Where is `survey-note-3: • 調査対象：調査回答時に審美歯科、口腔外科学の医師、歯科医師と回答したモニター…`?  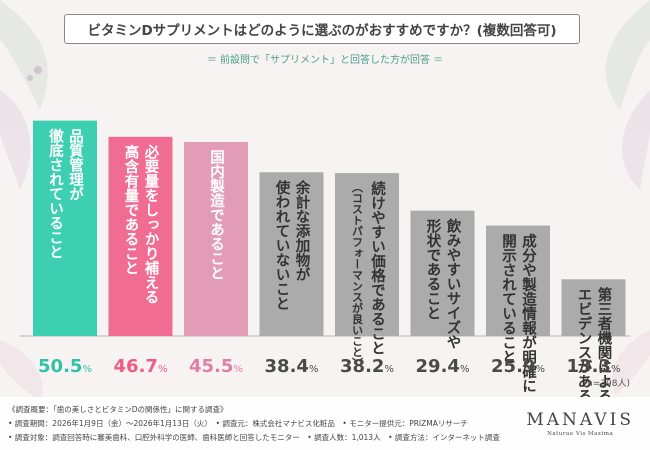
survey-note-3: • 調査対象：調査回答時に審美歯科、口腔外科学の医師、歯科医師と回答したモニター… is located at coordinates (254, 437).